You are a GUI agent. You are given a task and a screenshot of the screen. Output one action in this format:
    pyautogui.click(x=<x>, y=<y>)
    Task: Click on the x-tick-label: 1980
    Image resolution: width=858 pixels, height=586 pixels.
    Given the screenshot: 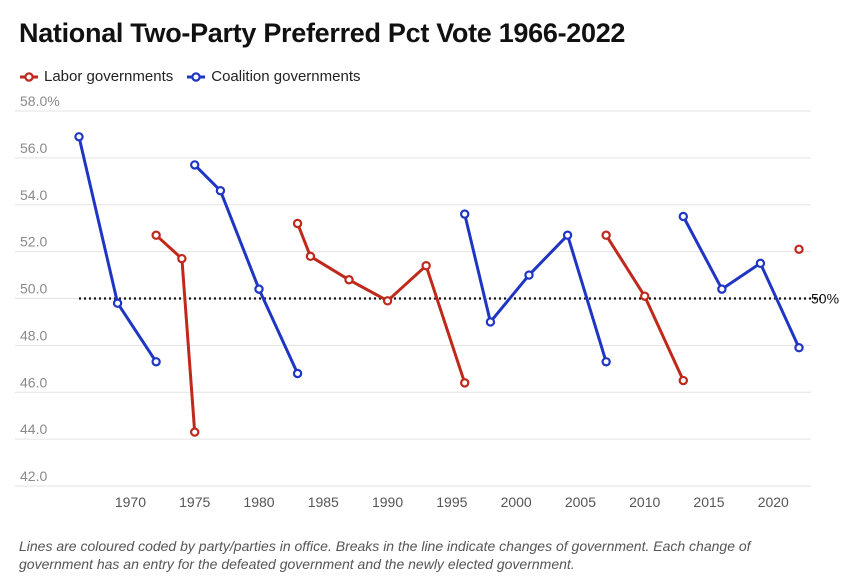 What is the action you would take?
    pyautogui.click(x=258, y=502)
    